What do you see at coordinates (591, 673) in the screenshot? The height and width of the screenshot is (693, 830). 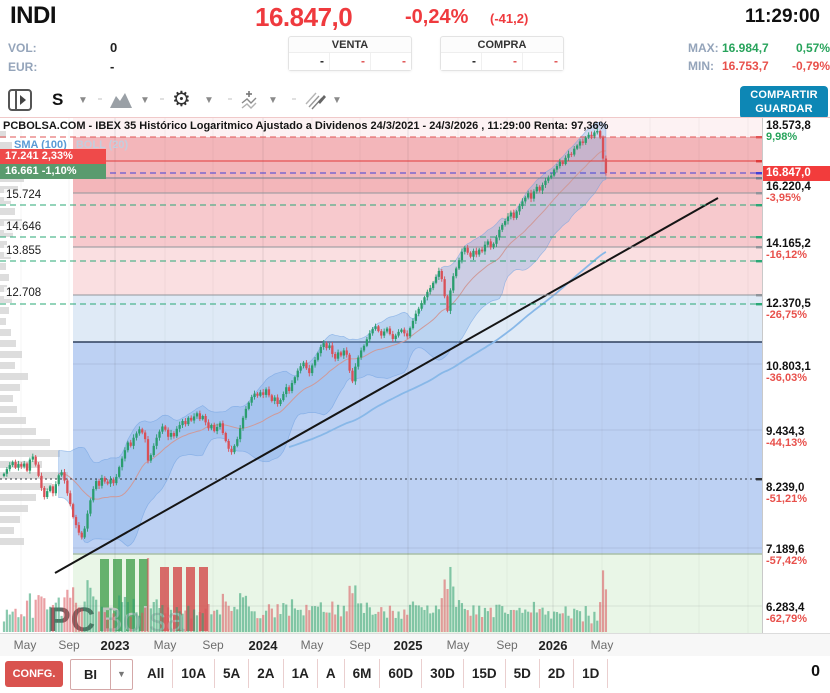 I see `range-button-1d: 1D` at bounding box center [591, 673].